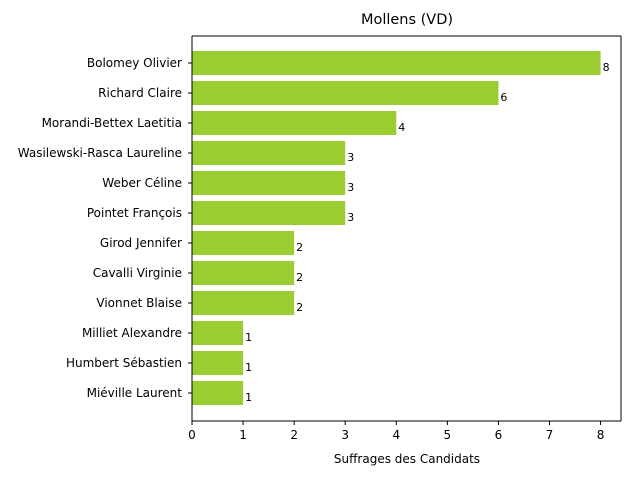  Describe the element at coordinates (134, 63) in the screenshot. I see `category-label: Bolomey Olivier` at that location.